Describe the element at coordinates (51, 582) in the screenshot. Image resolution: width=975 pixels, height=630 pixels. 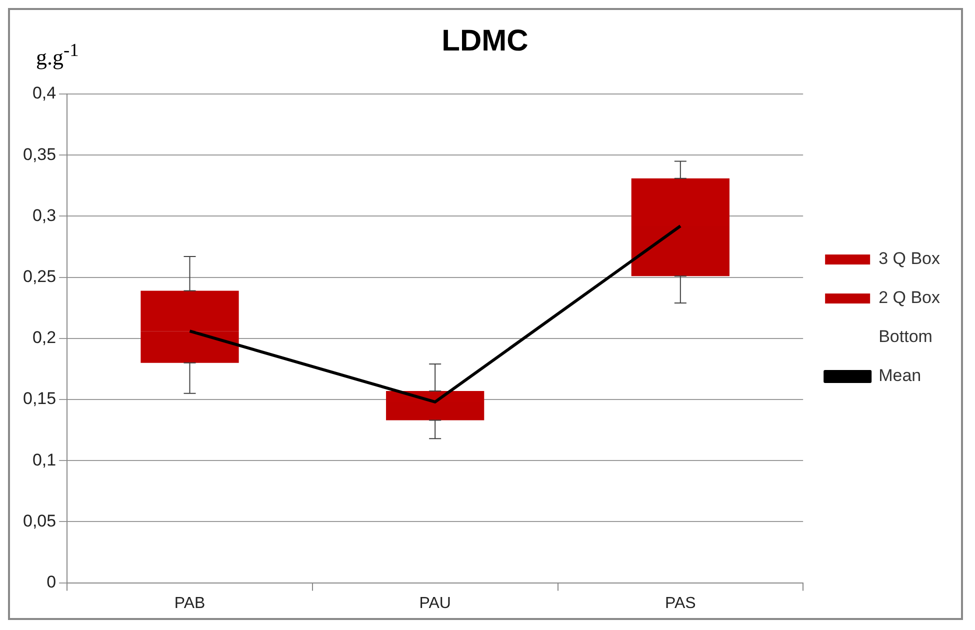
I see `y-tick-label: 0` at that location.